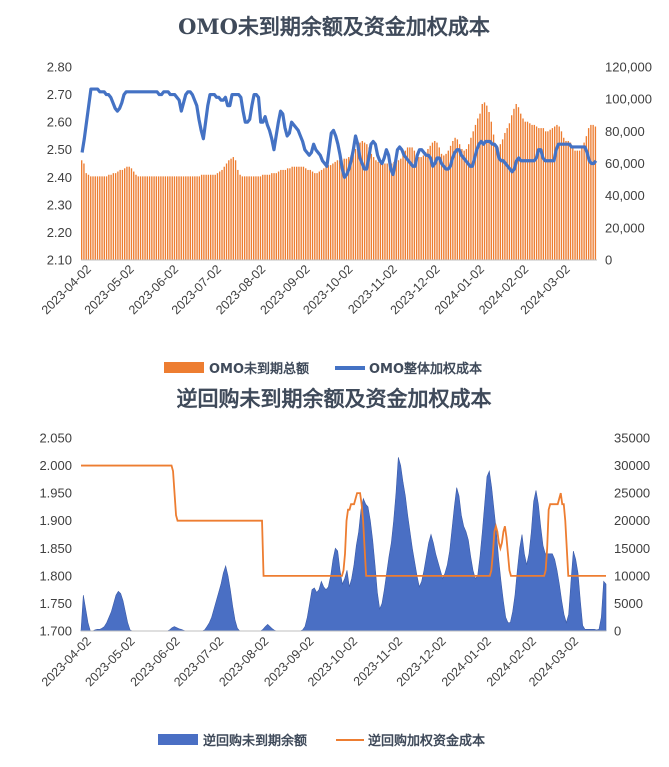  Describe the element at coordinates (625, 227) in the screenshot. I see `right-tick-label: 20,000` at that location.